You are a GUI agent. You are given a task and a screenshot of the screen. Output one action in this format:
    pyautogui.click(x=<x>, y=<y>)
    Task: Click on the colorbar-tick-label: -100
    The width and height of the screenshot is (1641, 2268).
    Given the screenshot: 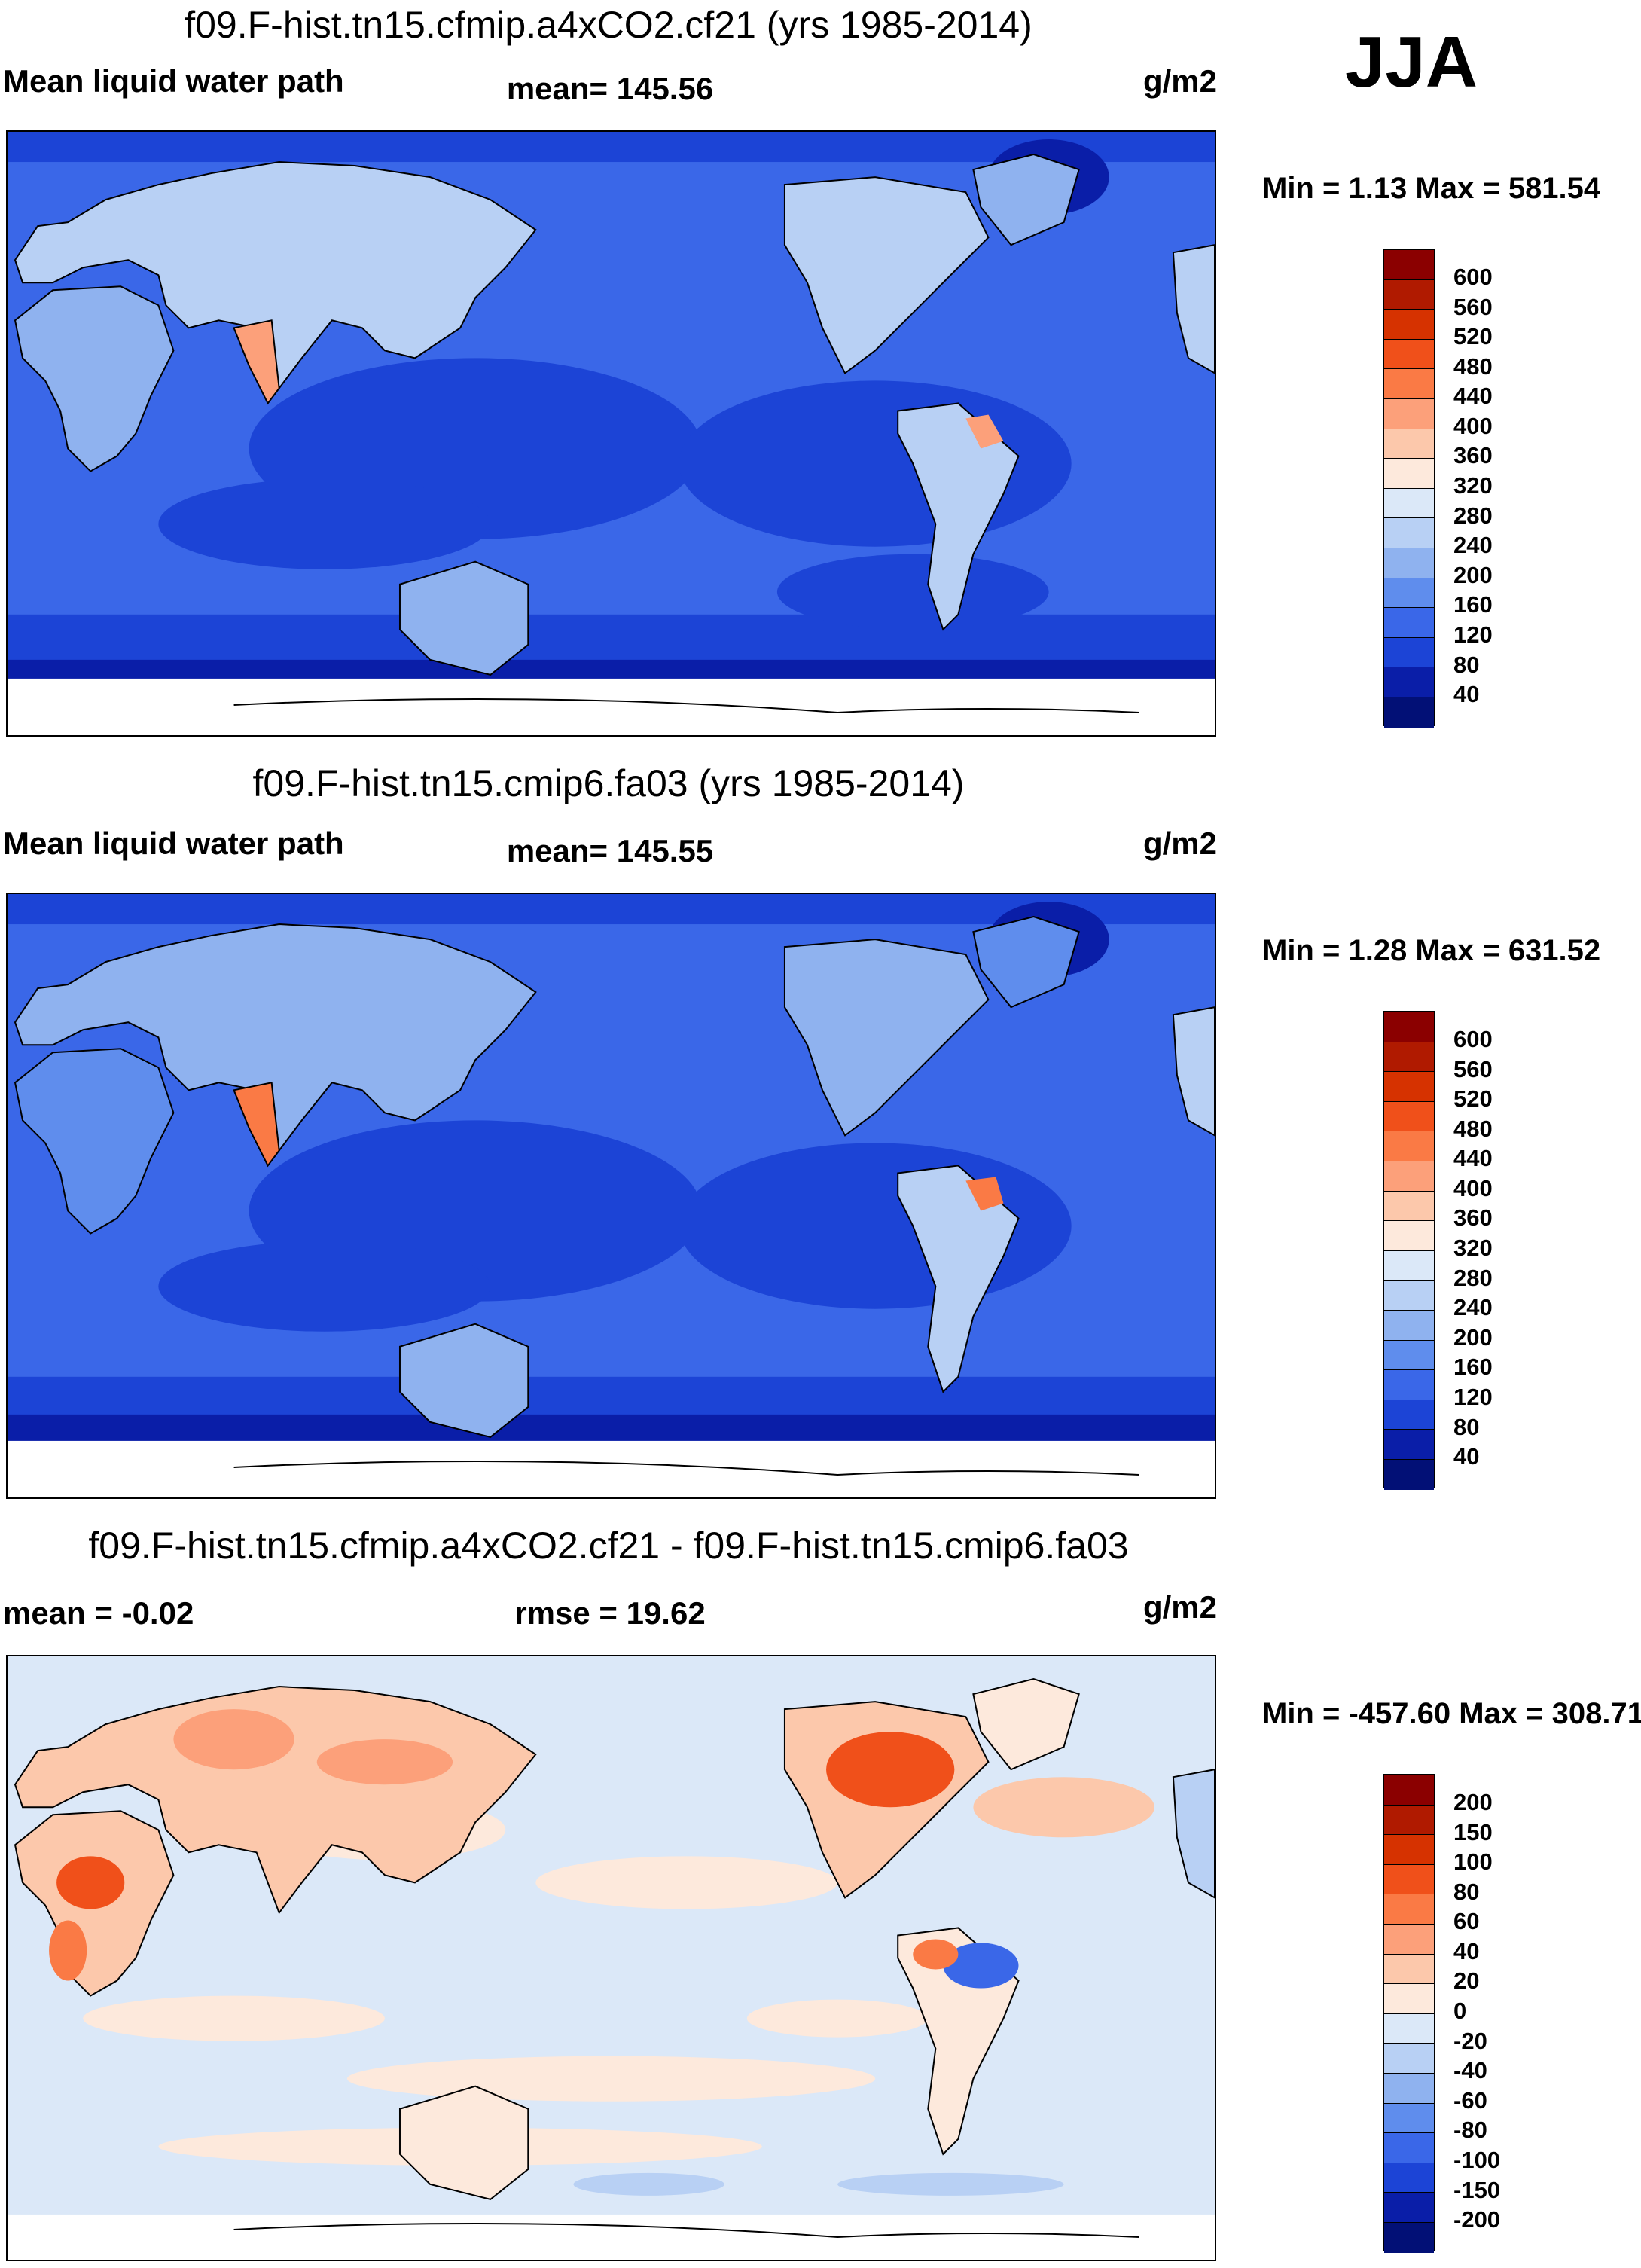 What is the action you would take?
    pyautogui.click(x=1477, y=2160)
    